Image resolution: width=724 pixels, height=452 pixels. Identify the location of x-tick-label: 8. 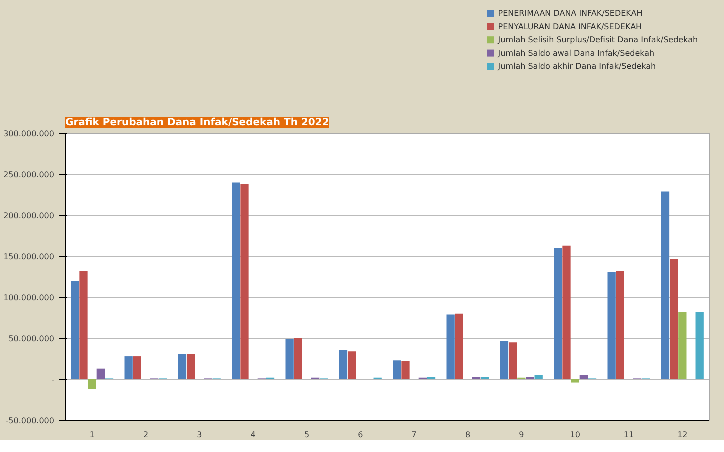
(468, 435).